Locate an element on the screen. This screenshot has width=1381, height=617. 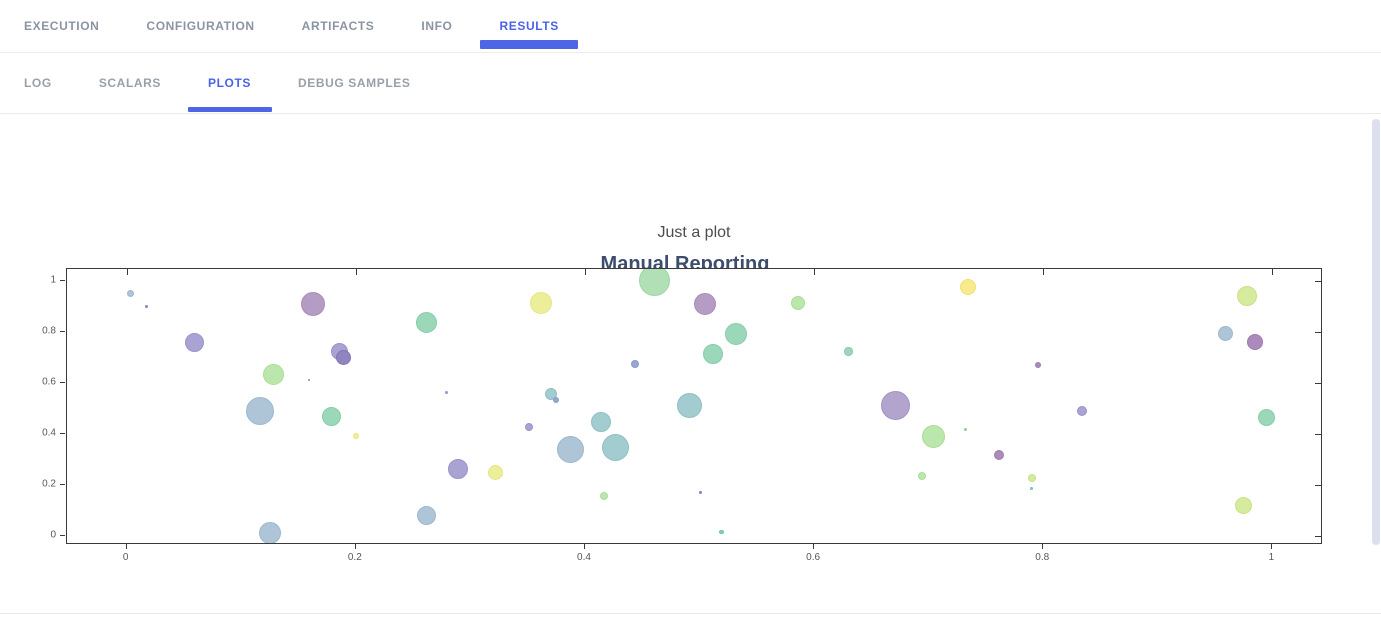
tab-info: INFO is located at coordinates (437, 26).